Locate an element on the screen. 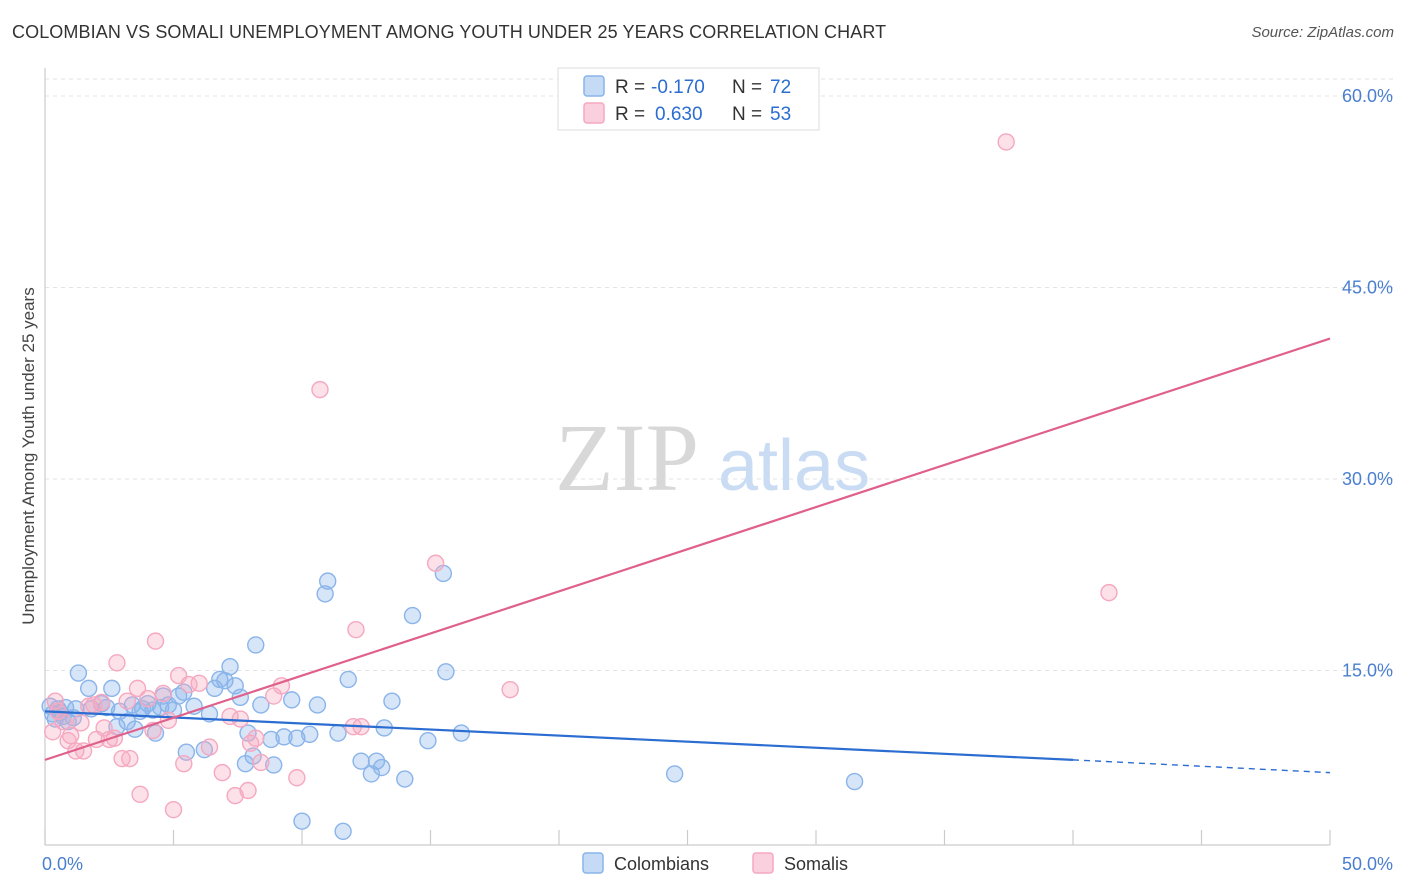 The image size is (1406, 892). y-tick-label-15: 15.0% is located at coordinates (1367, 671).